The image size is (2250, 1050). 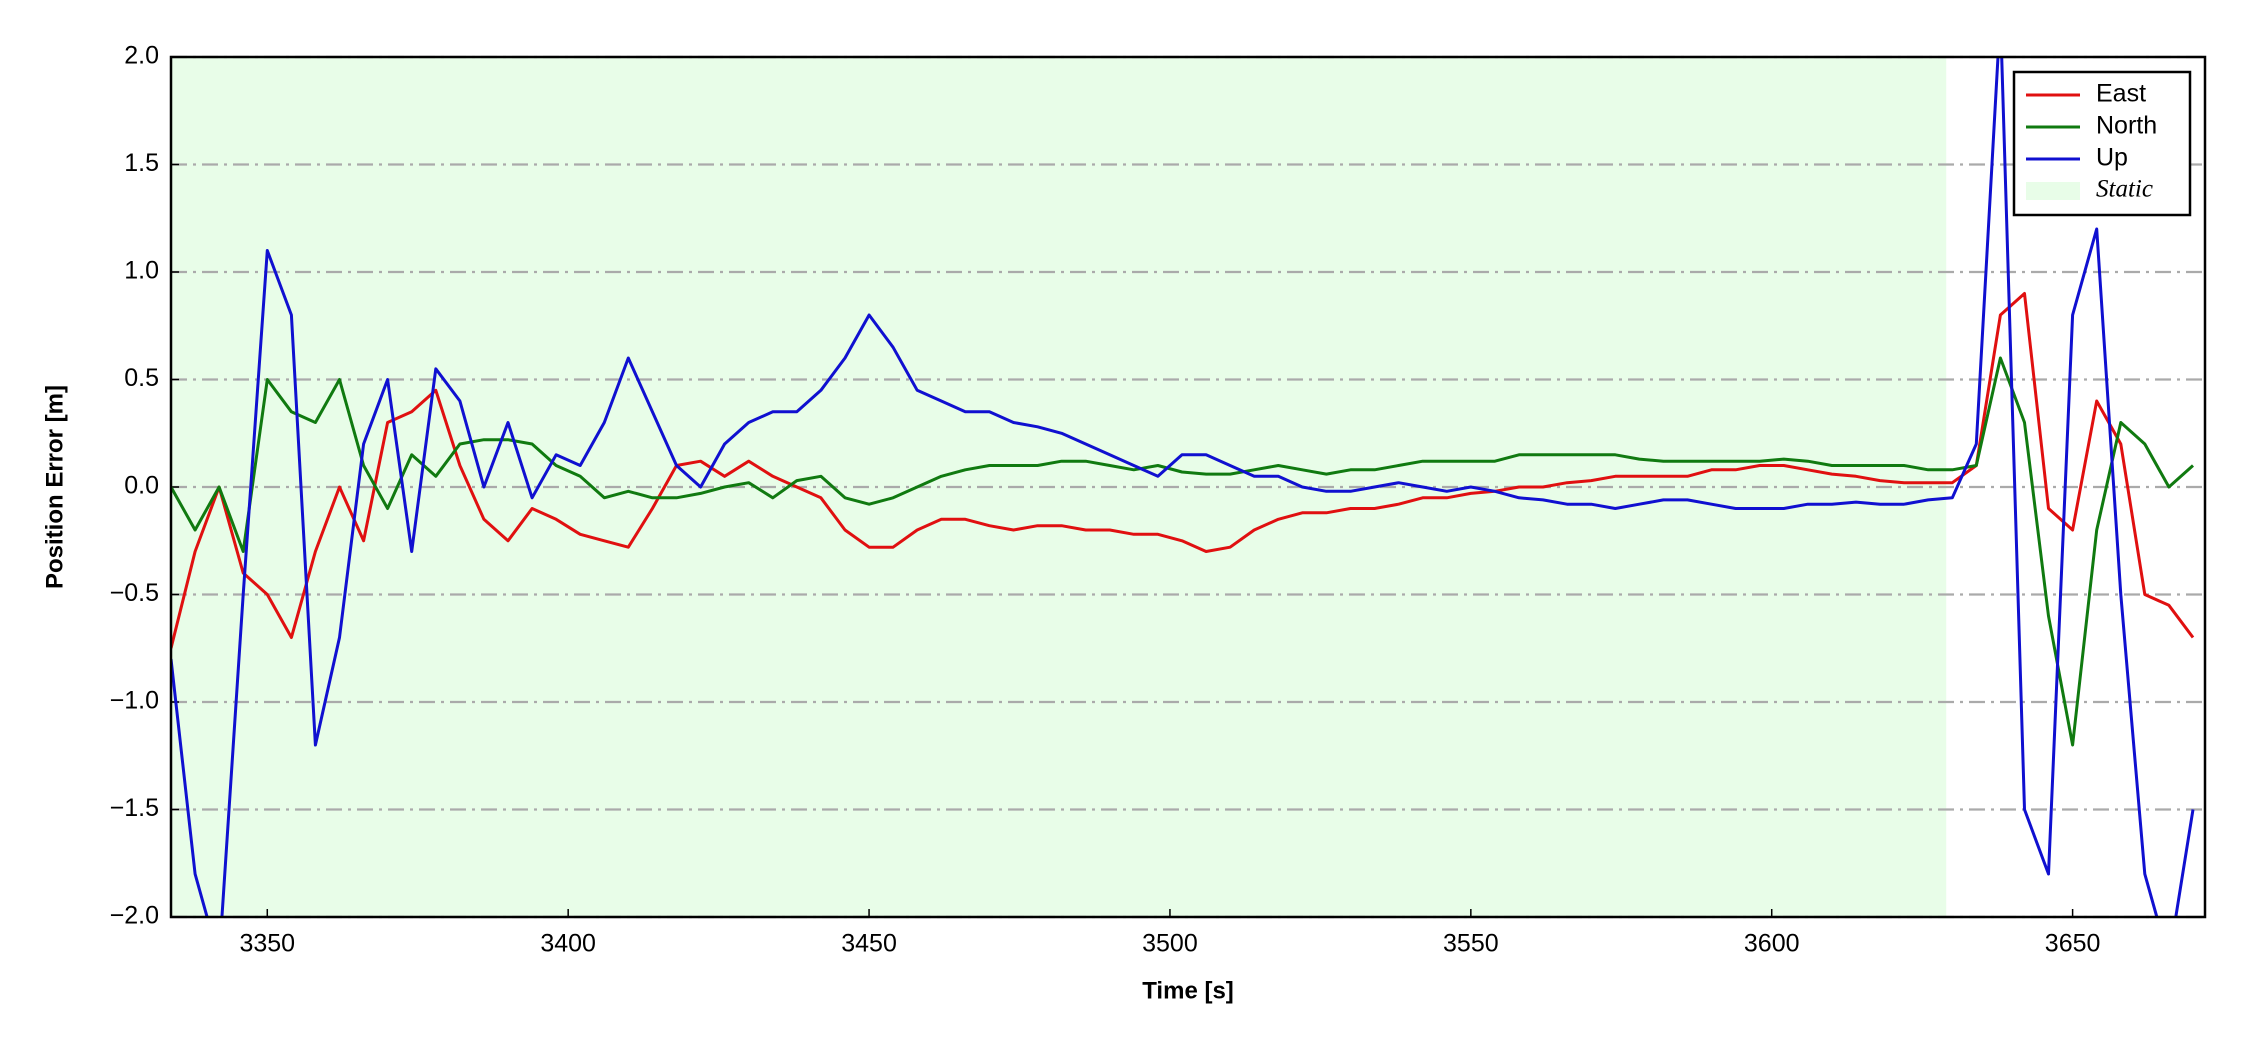 What do you see at coordinates (2073, 944) in the screenshot?
I see `x-tick-label: 3650` at bounding box center [2073, 944].